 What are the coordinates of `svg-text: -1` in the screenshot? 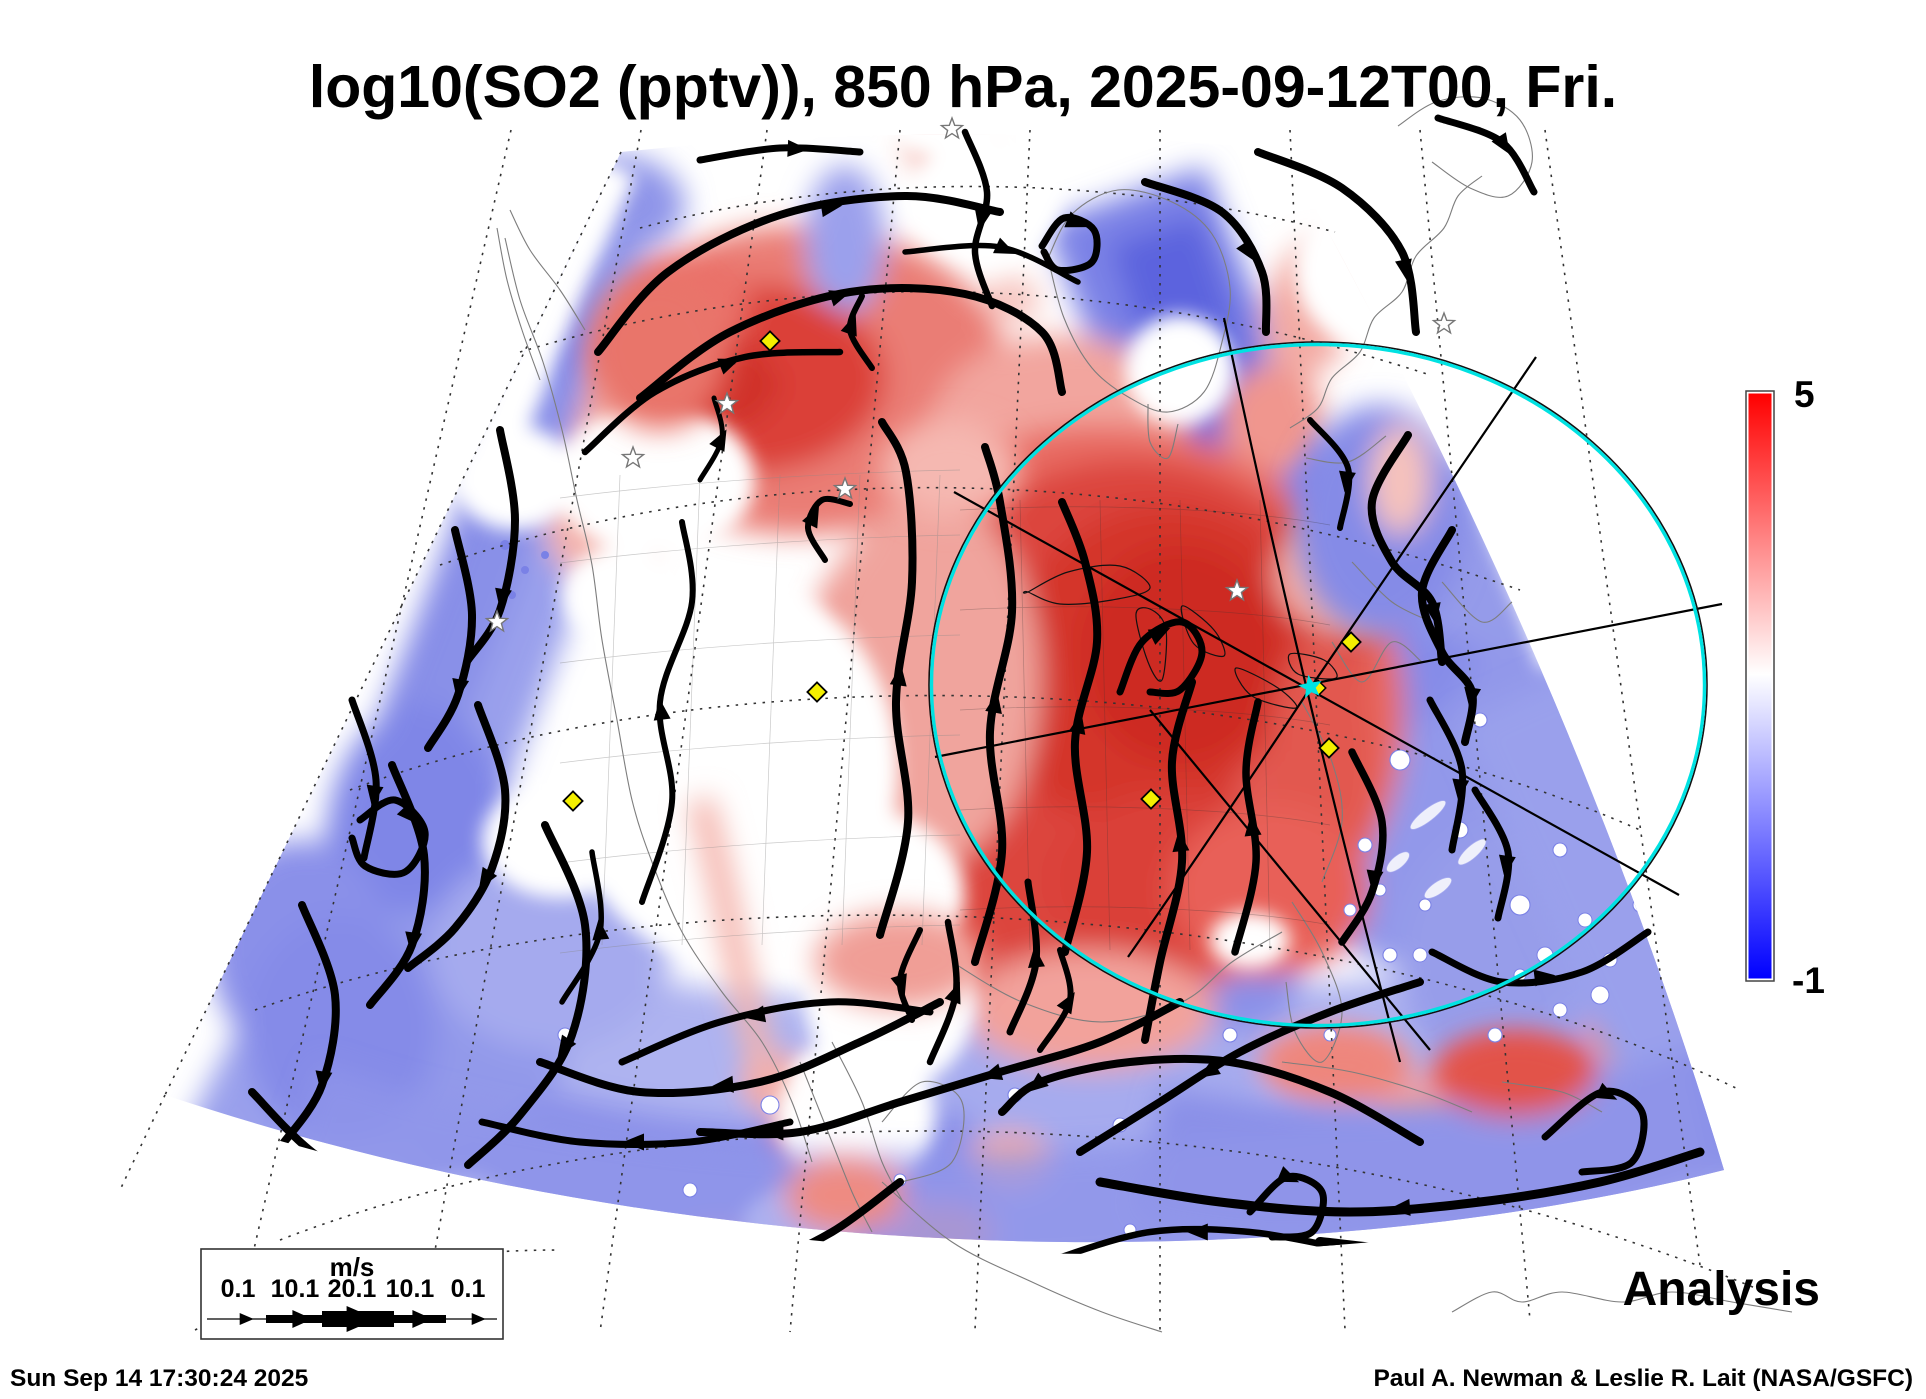 It's located at (1808, 980).